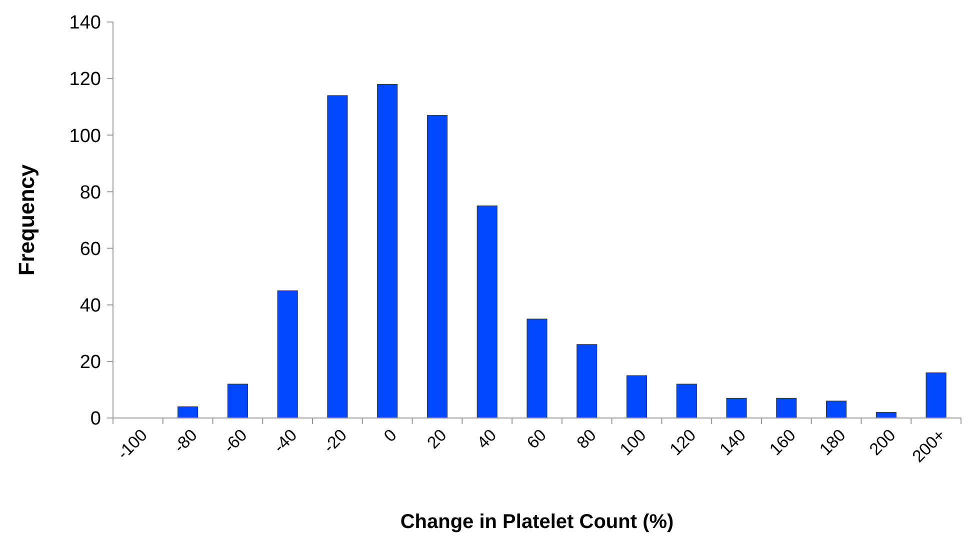 Image resolution: width=971 pixels, height=540 pixels. I want to click on y-tick-label: 80, so click(90, 193).